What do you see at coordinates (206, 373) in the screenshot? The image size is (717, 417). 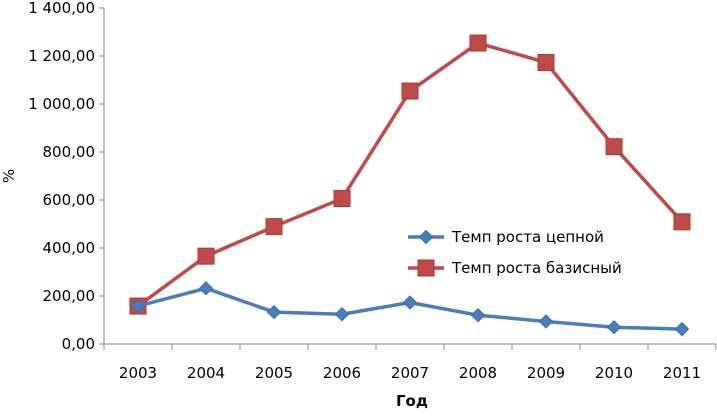 I see `x-tick-label: 2004` at bounding box center [206, 373].